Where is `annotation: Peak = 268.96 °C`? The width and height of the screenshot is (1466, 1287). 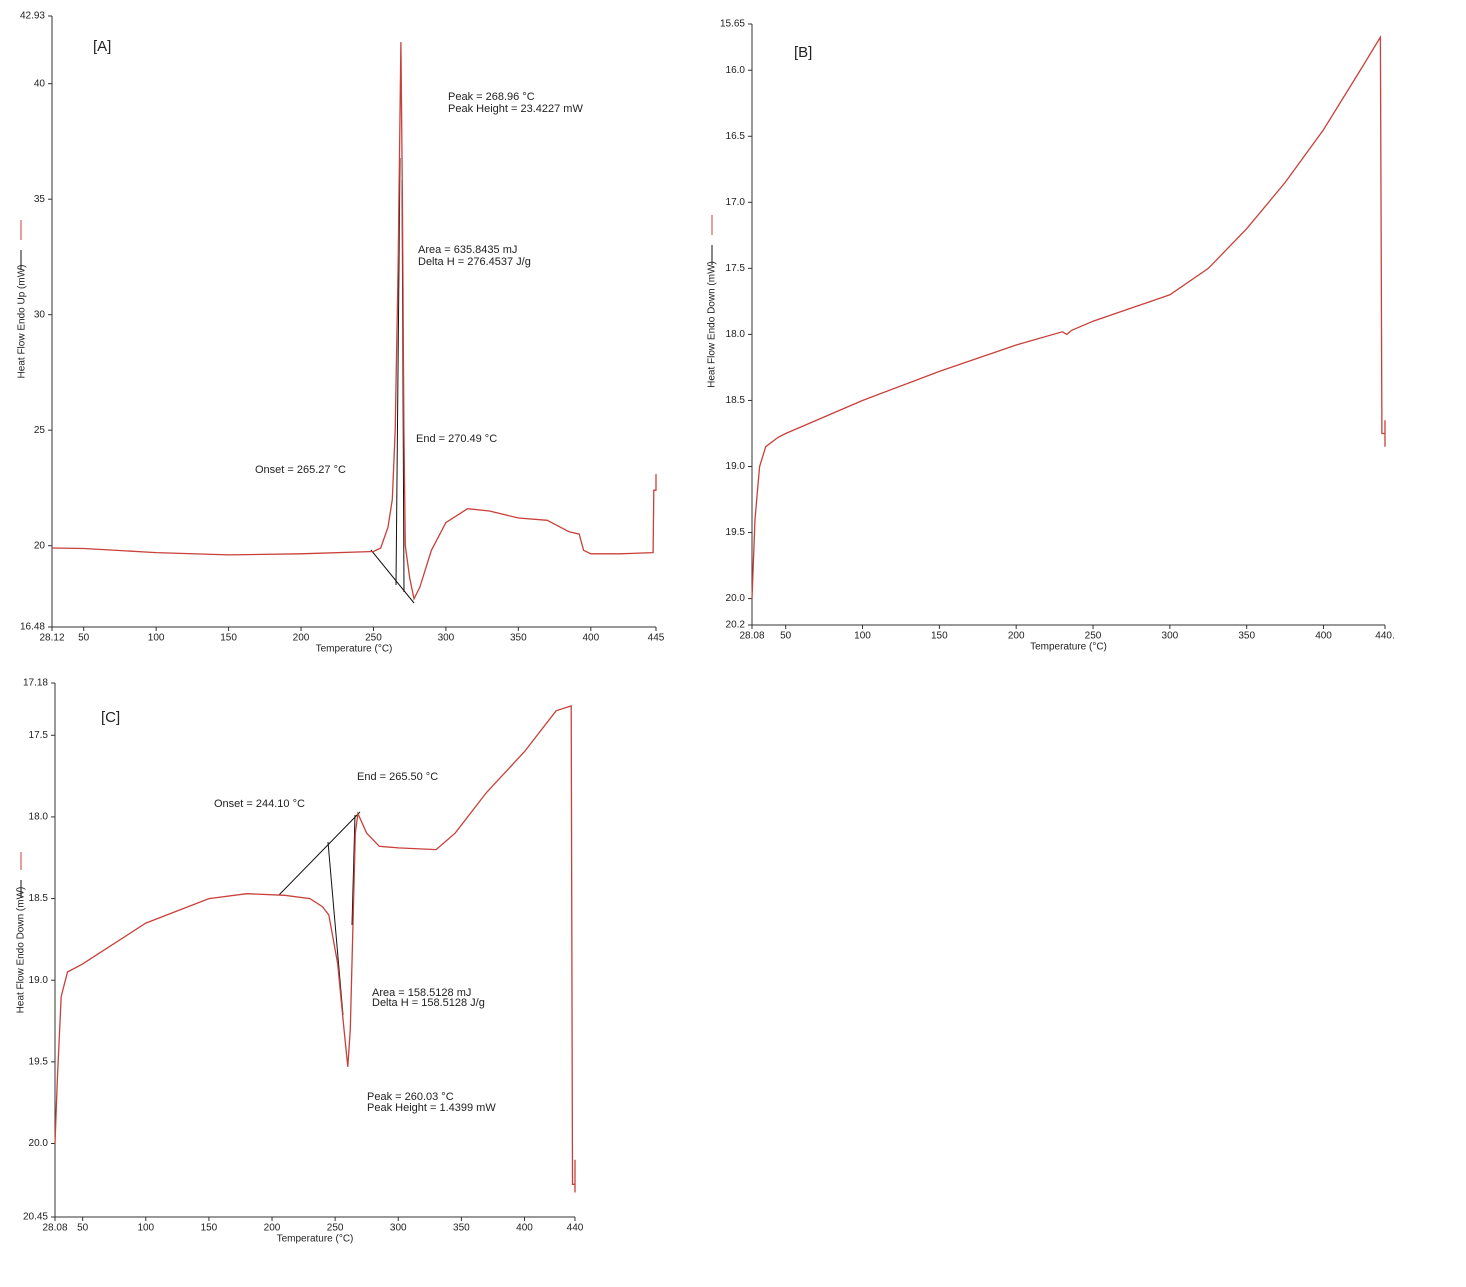
annotation: Peak = 268.96 °C is located at coordinates (491, 97).